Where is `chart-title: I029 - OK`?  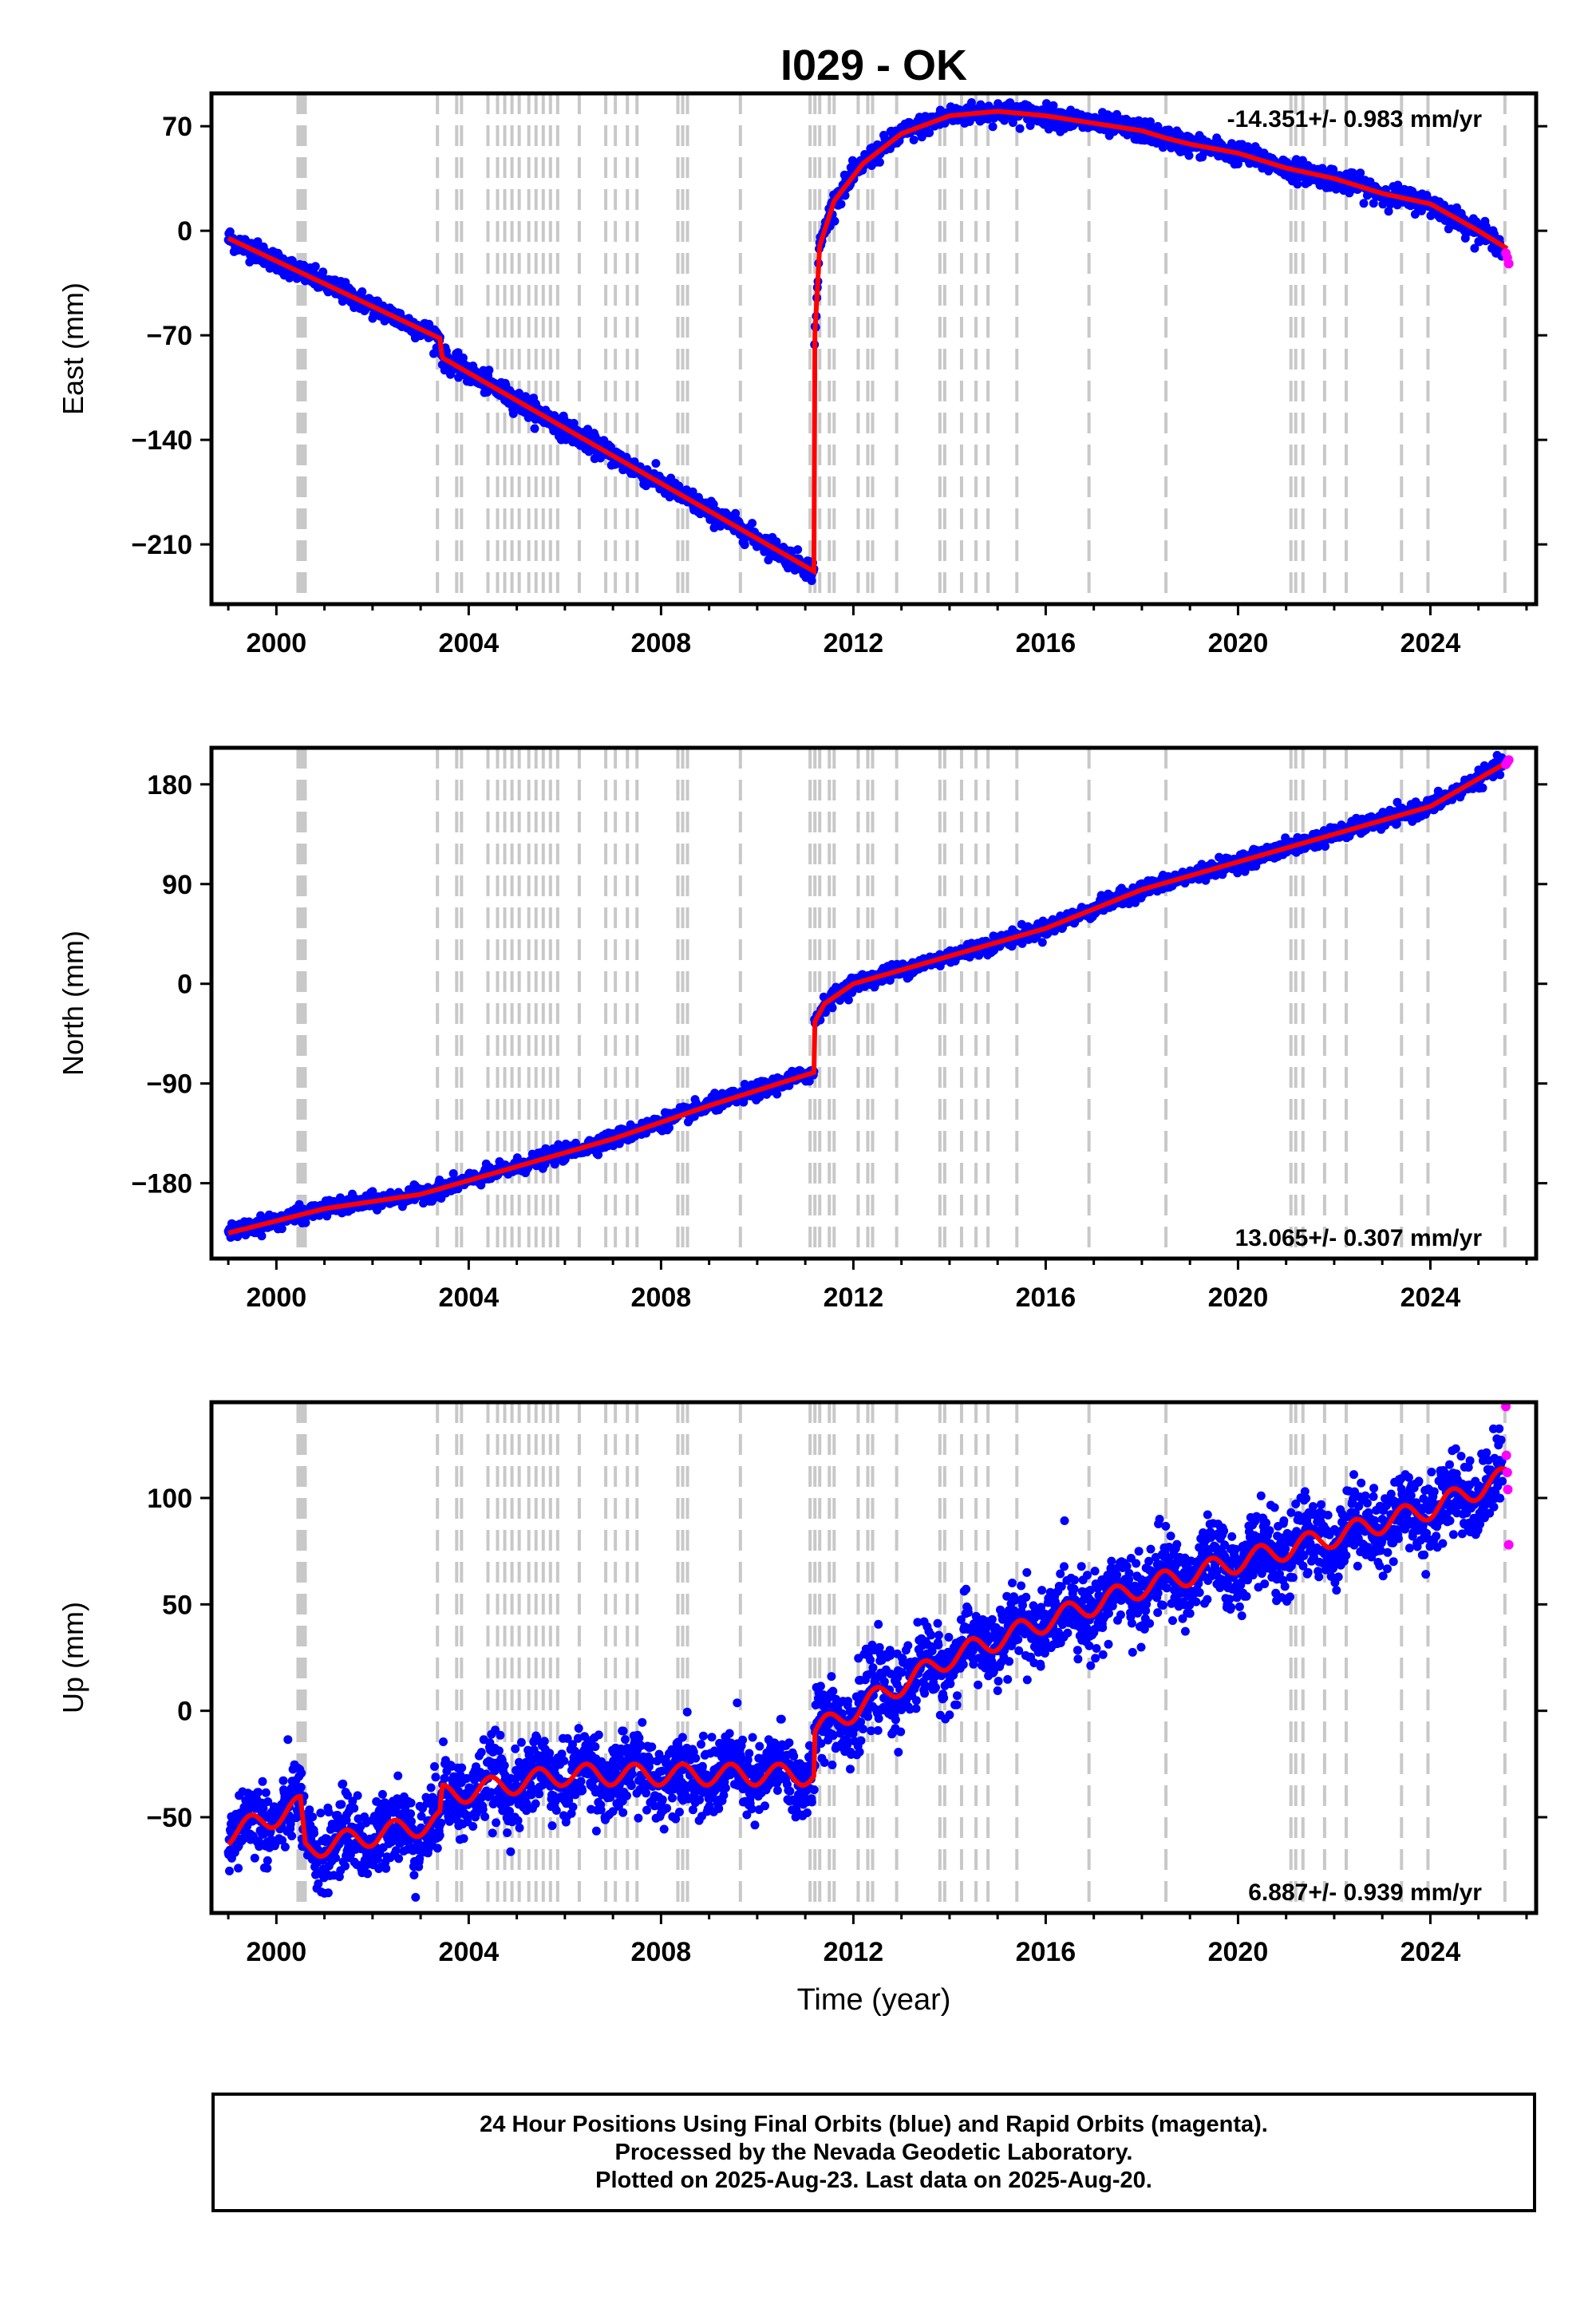 chart-title: I029 - OK is located at coordinates (873, 65).